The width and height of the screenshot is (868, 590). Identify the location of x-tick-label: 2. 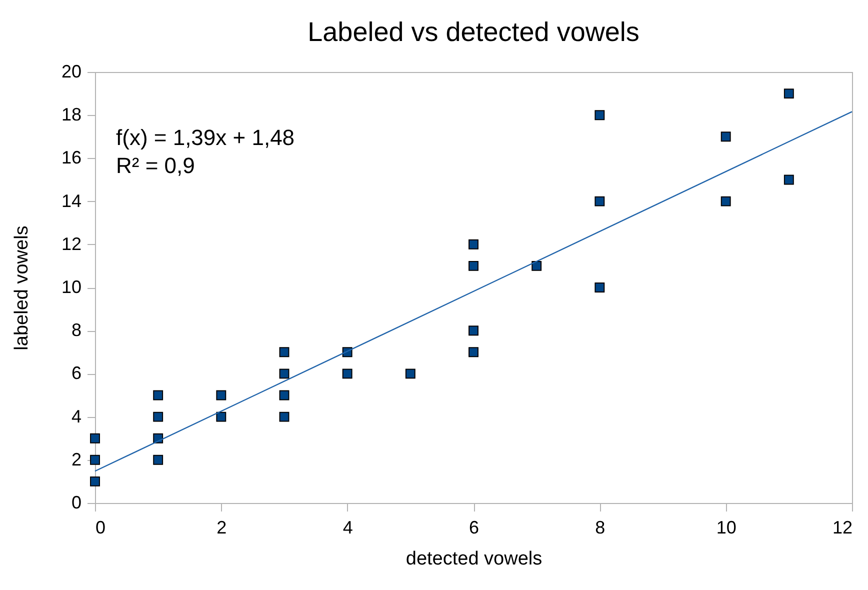
(221, 528).